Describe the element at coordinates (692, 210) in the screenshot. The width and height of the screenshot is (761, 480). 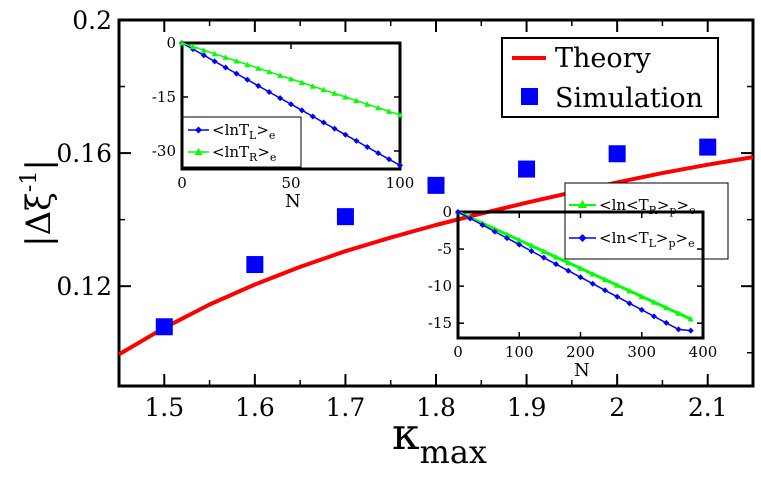
I see `inset2-legend-r-suffix-sub: e` at that location.